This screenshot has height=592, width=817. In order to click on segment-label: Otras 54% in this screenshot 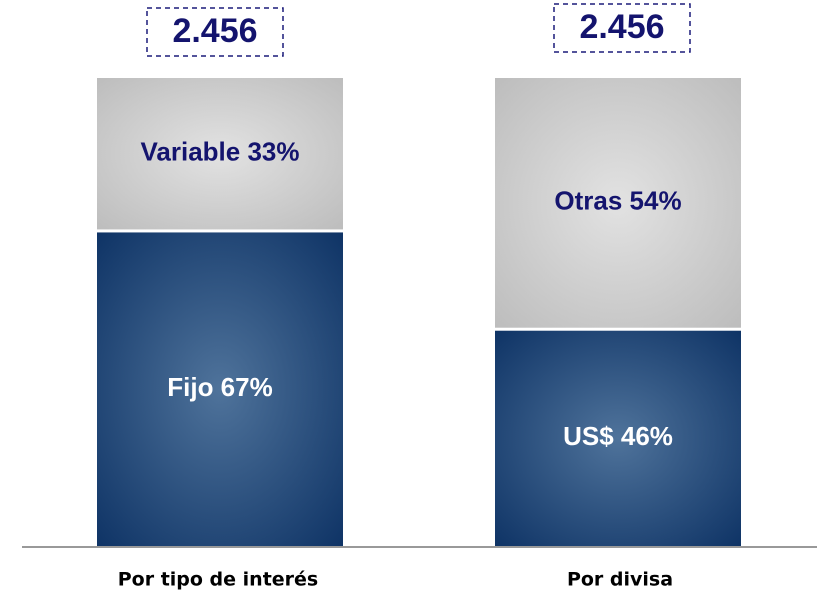, I will do `click(617, 201)`.